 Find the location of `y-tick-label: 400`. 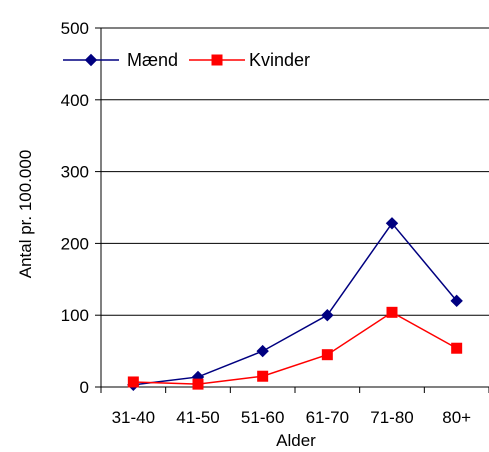

y-tick-label: 400 is located at coordinates (75, 100).